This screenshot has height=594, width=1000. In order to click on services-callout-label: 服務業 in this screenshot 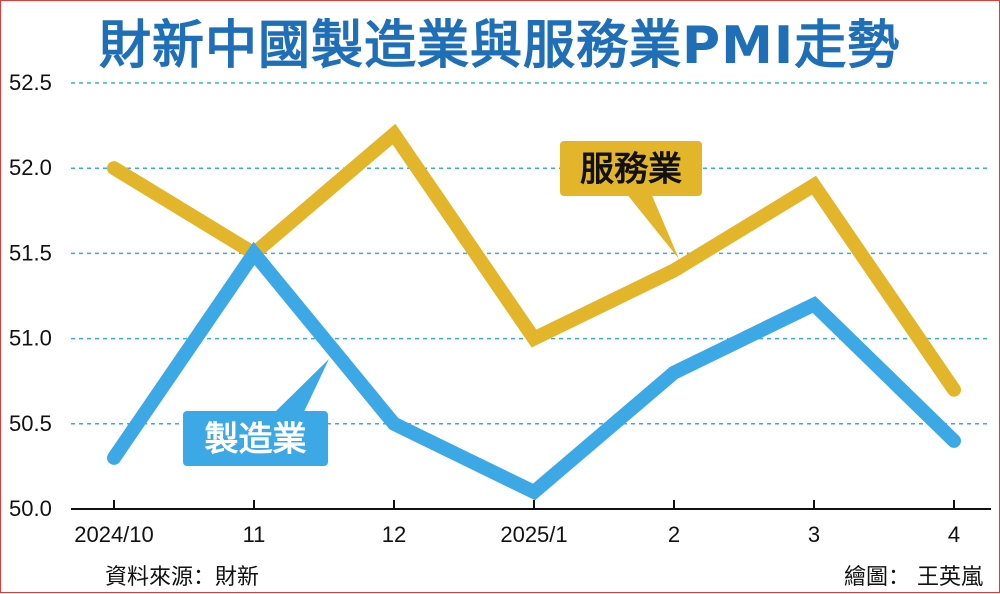, I will do `click(631, 170)`.